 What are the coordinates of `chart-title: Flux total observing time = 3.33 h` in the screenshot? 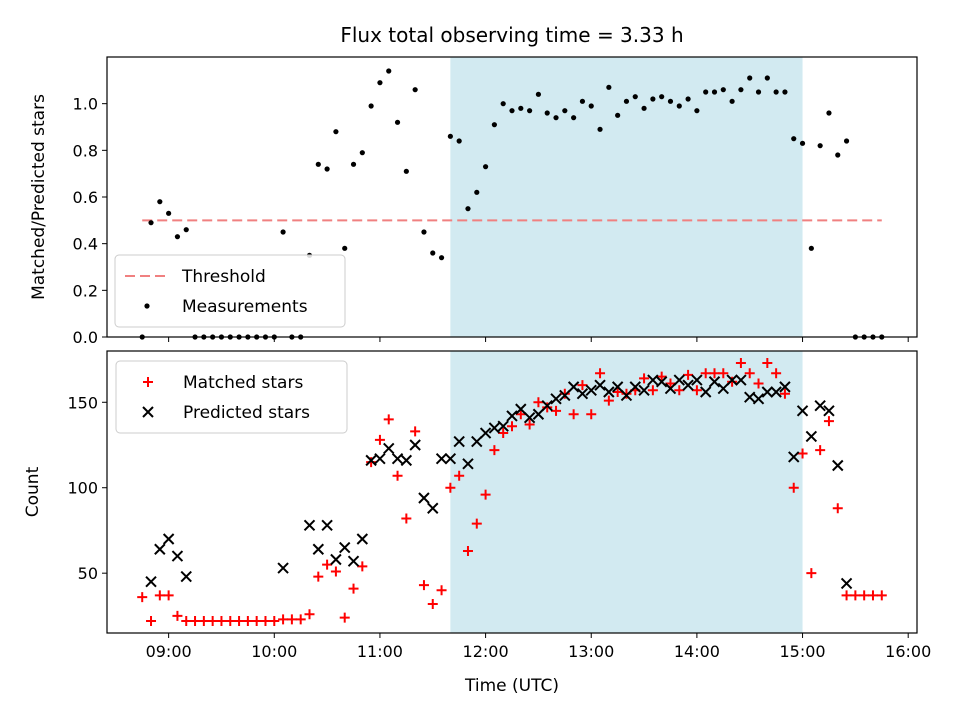 It's located at (511, 35).